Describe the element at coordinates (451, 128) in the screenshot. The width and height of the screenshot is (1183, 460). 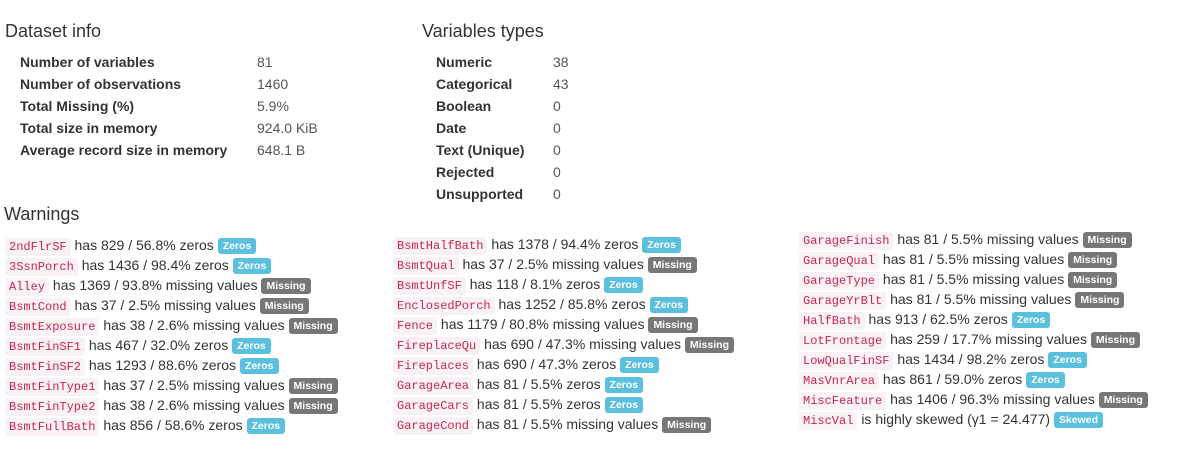
I see `stat-label: Date` at that location.